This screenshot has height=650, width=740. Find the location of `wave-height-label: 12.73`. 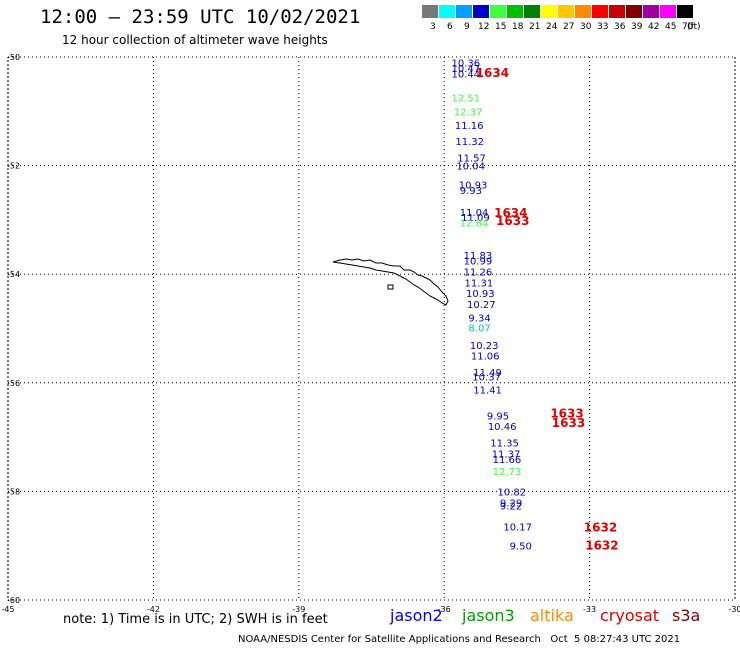

wave-height-label: 12.73 is located at coordinates (507, 472).